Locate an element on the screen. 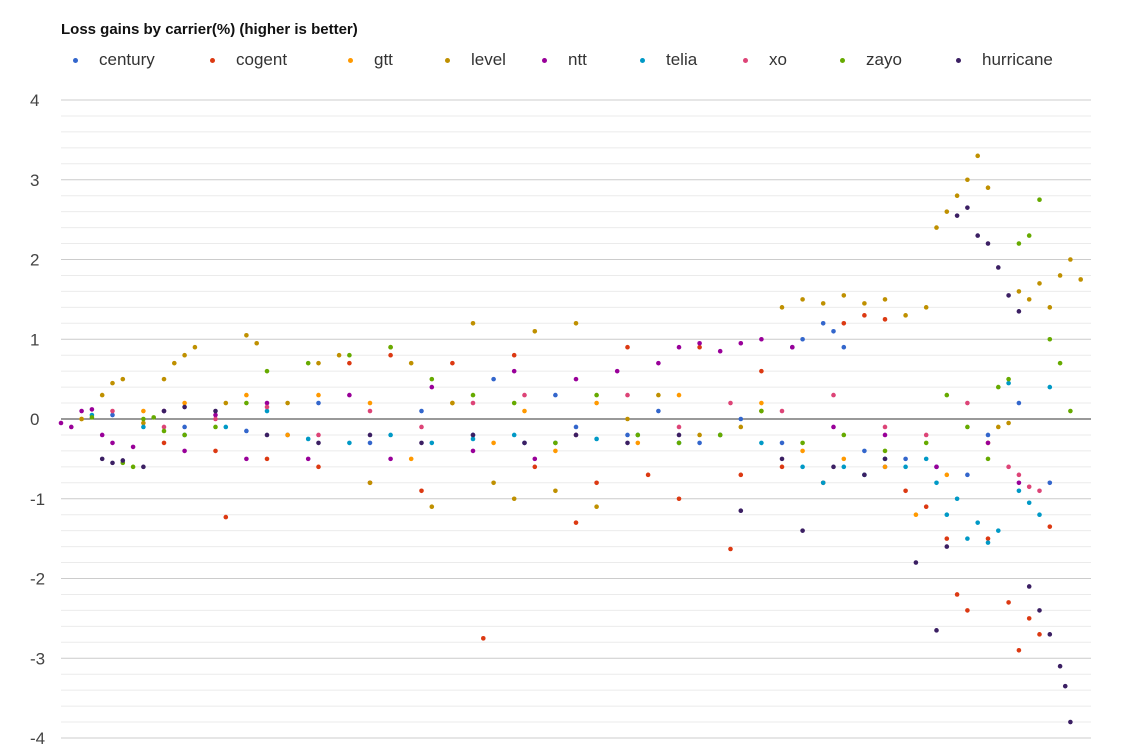 The image size is (1146, 753). legend-item-telia: telia is located at coordinates (691, 60).